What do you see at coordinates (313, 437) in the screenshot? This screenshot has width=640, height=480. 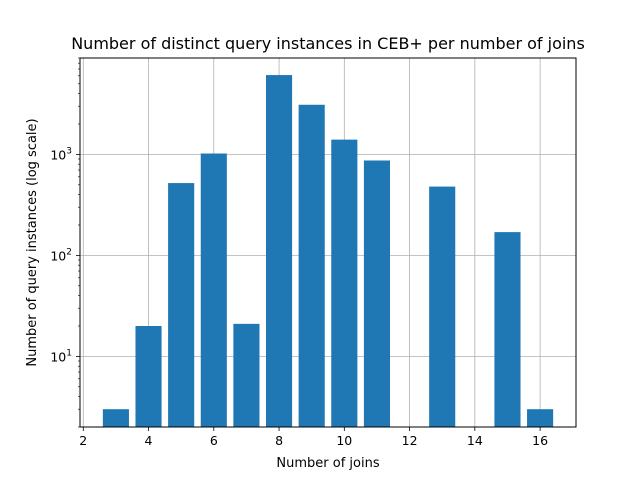 I see `x-axis-ticks: 2 4 6 8 10 12 14 16` at bounding box center [313, 437].